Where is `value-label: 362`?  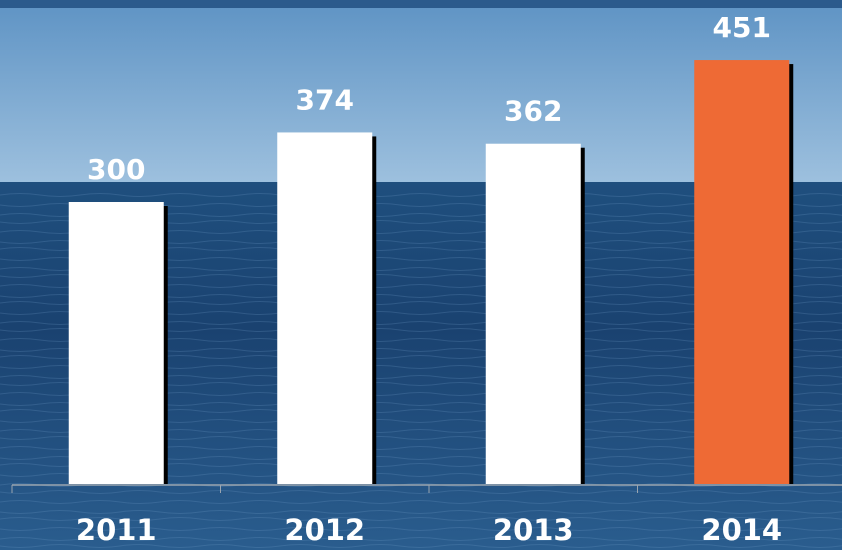 value-label: 362 is located at coordinates (533, 111).